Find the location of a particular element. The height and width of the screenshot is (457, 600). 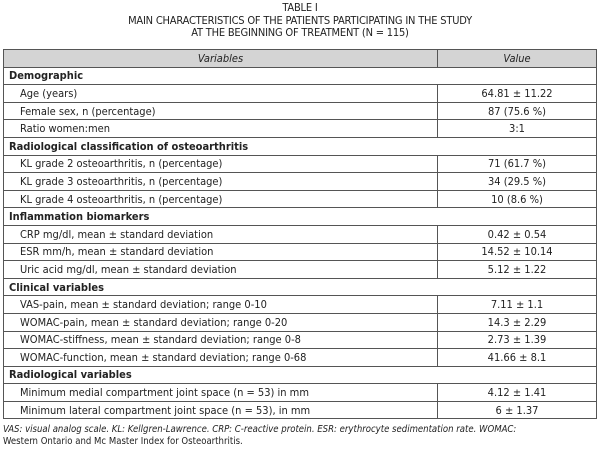

section-row: Inflammation biomarkers is located at coordinates (300, 216).